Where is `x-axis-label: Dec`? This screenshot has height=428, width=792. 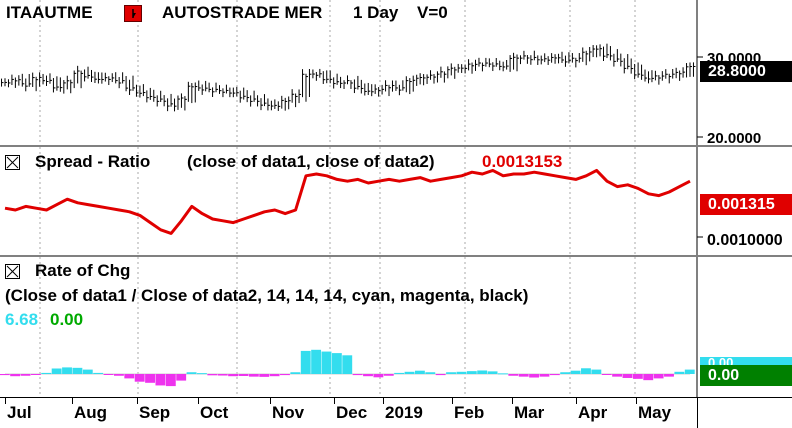 x-axis-label: Dec is located at coordinates (352, 412).